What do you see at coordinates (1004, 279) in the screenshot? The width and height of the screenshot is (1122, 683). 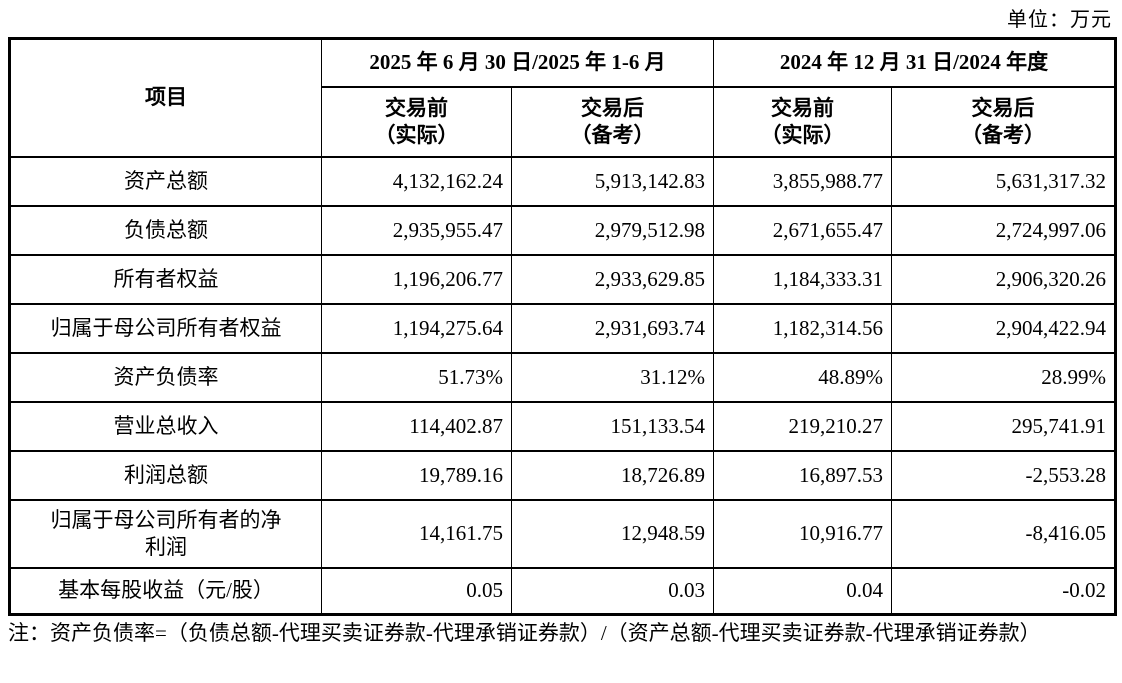 I see `cell-value: 2,906,320.26` at bounding box center [1004, 279].